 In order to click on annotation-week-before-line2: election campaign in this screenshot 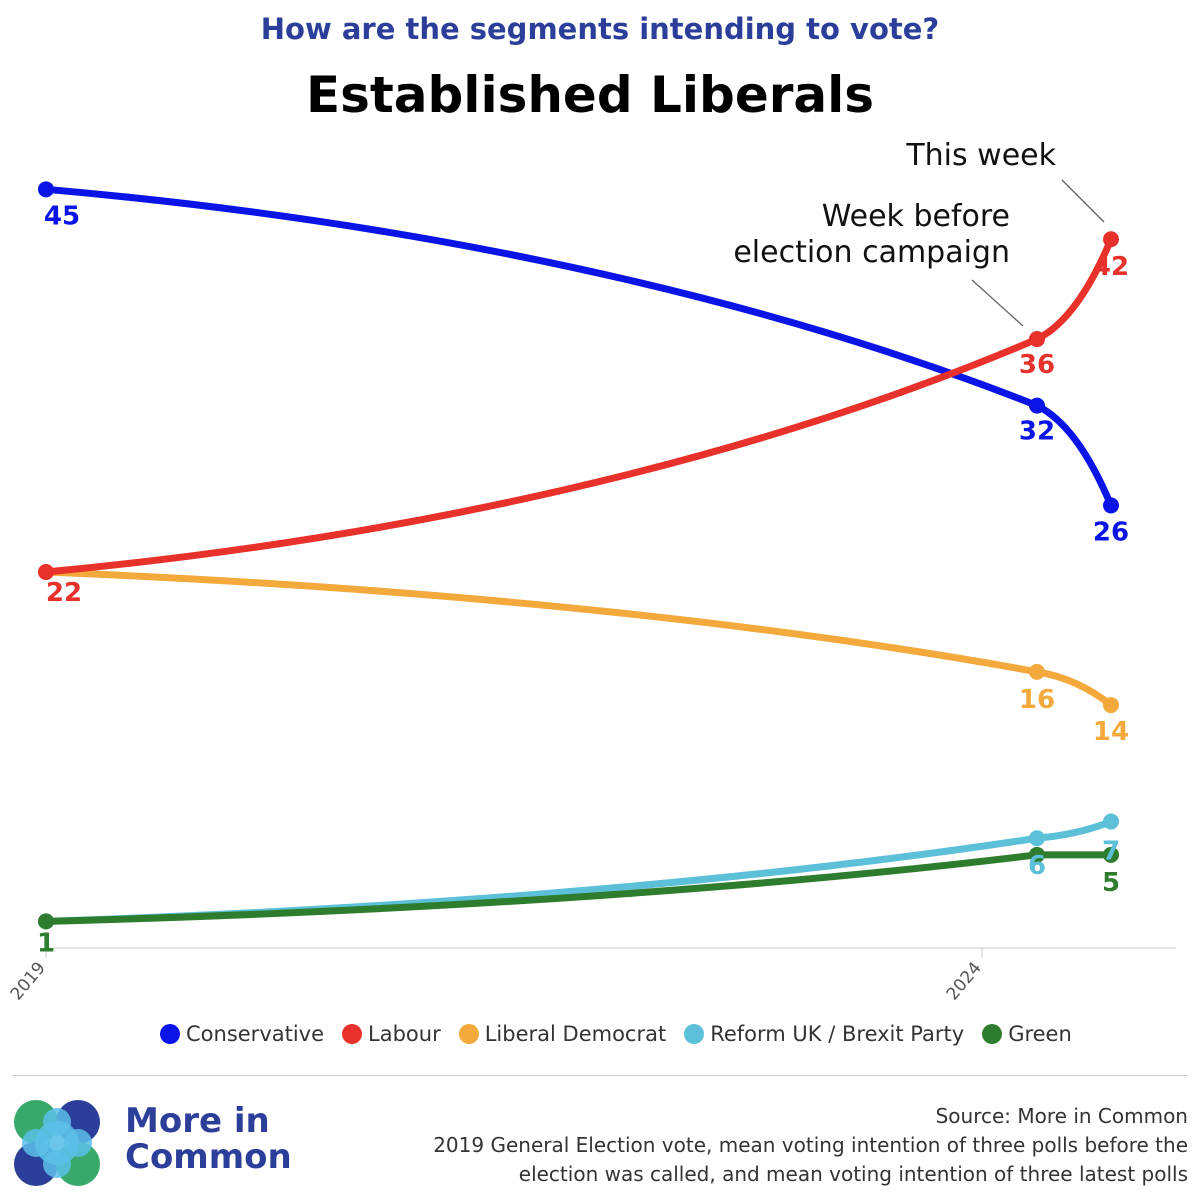, I will do `click(871, 252)`.